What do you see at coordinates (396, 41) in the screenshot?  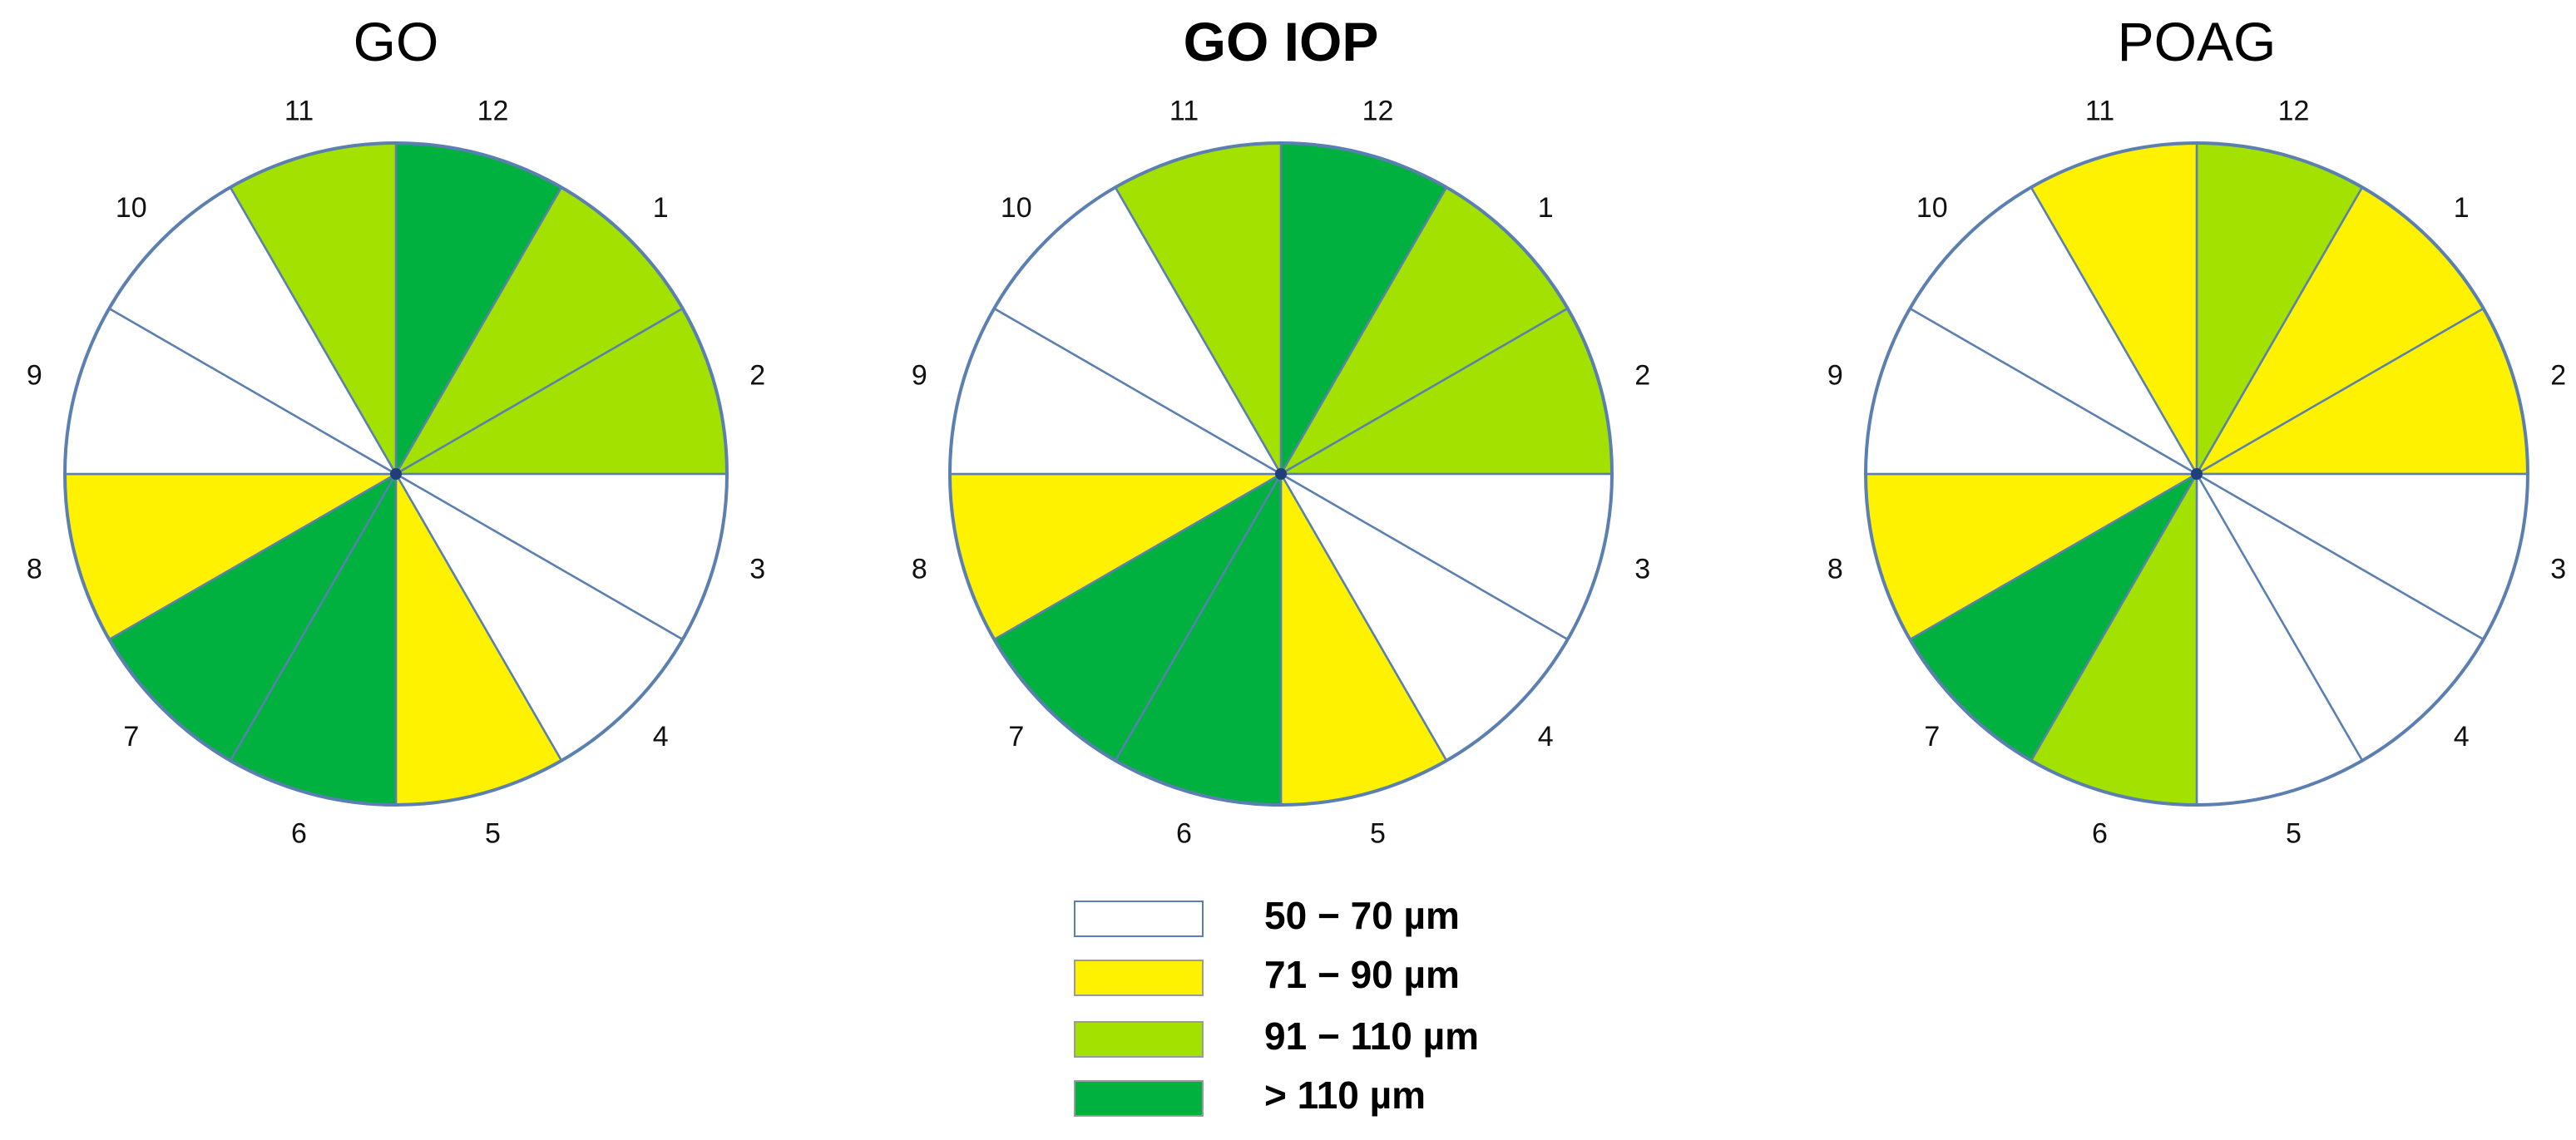 I see `panel-title: GO` at bounding box center [396, 41].